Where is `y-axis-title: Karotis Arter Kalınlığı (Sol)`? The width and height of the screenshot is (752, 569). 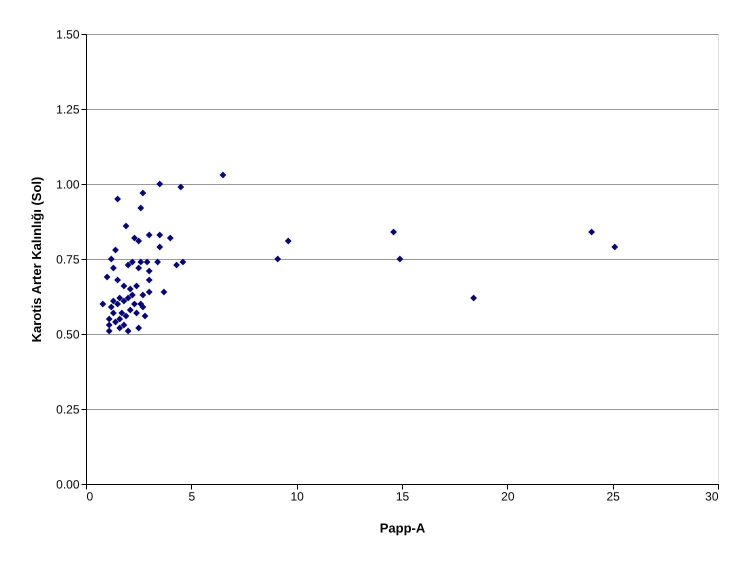
y-axis-title: Karotis Arter Kalınlığı (Sol) is located at coordinates (36, 259).